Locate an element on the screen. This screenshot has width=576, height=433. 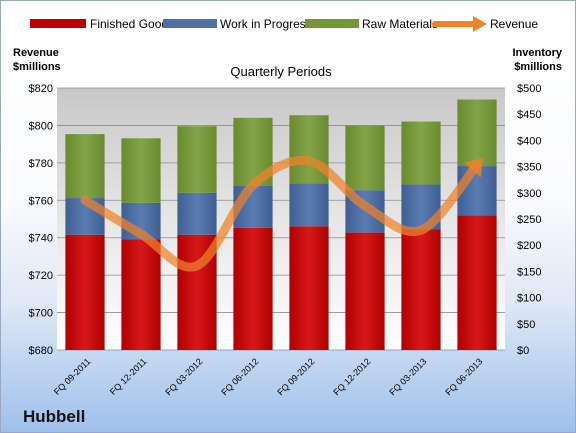
right-tick-label: $150 is located at coordinates (529, 272).